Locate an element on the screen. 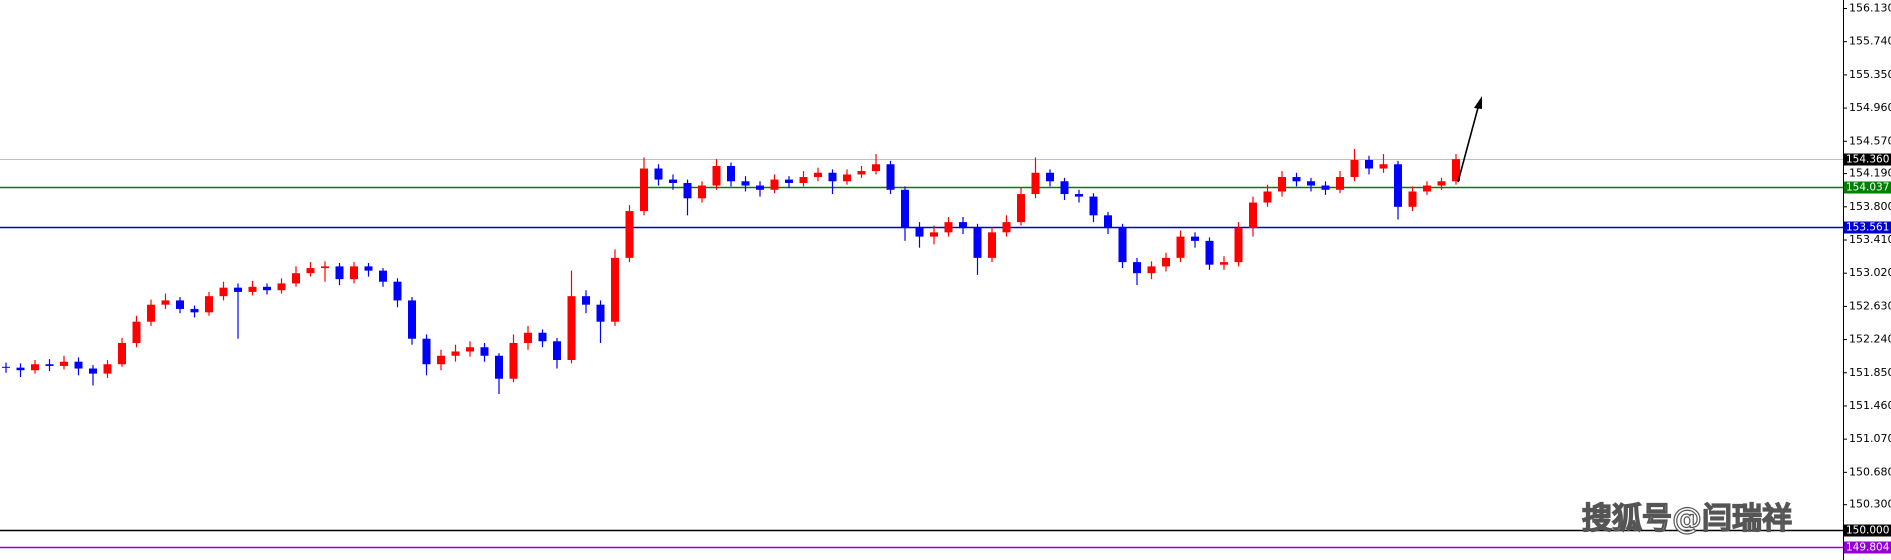 The width and height of the screenshot is (1891, 560). level-label: 153.561 is located at coordinates (1867, 228).